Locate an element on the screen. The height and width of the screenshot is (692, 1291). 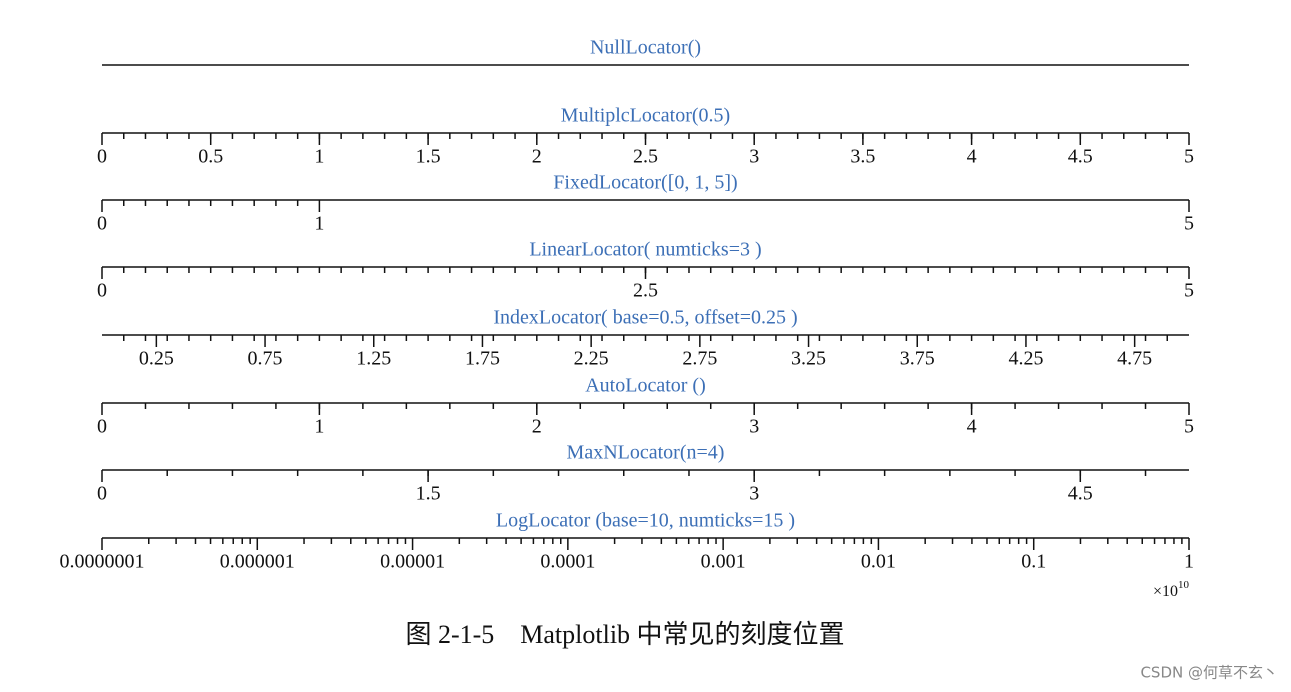
tick-label: 0.5 is located at coordinates (210, 157).